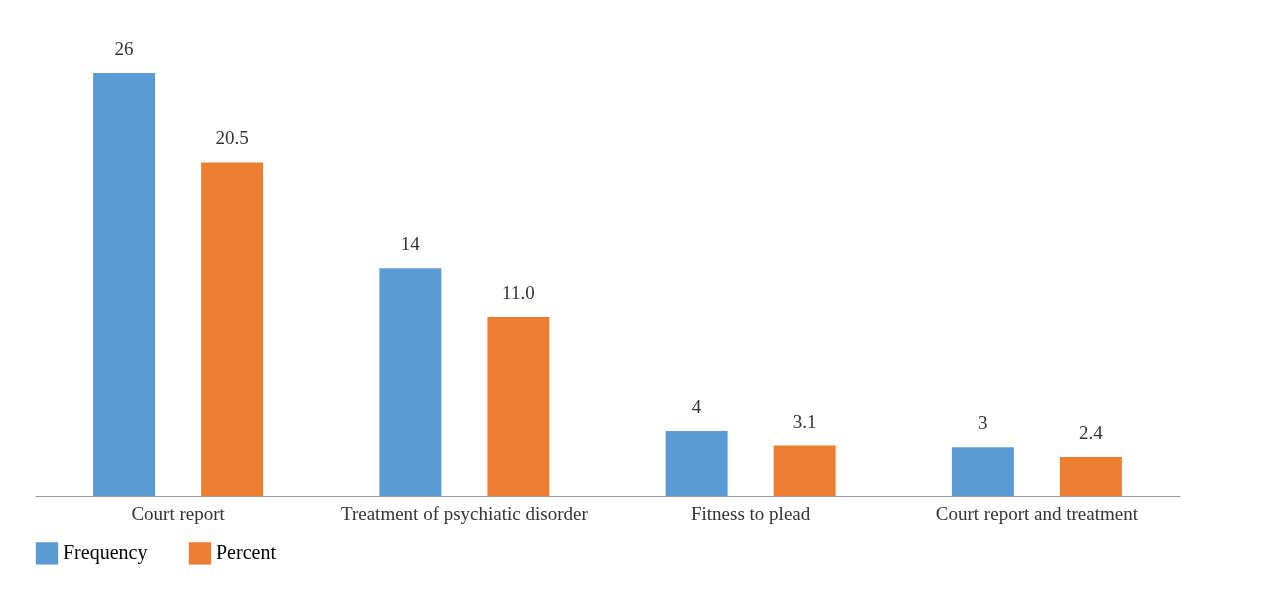 This screenshot has width=1285, height=610. What do you see at coordinates (518, 293) in the screenshot?
I see `data-label: 11.0` at bounding box center [518, 293].